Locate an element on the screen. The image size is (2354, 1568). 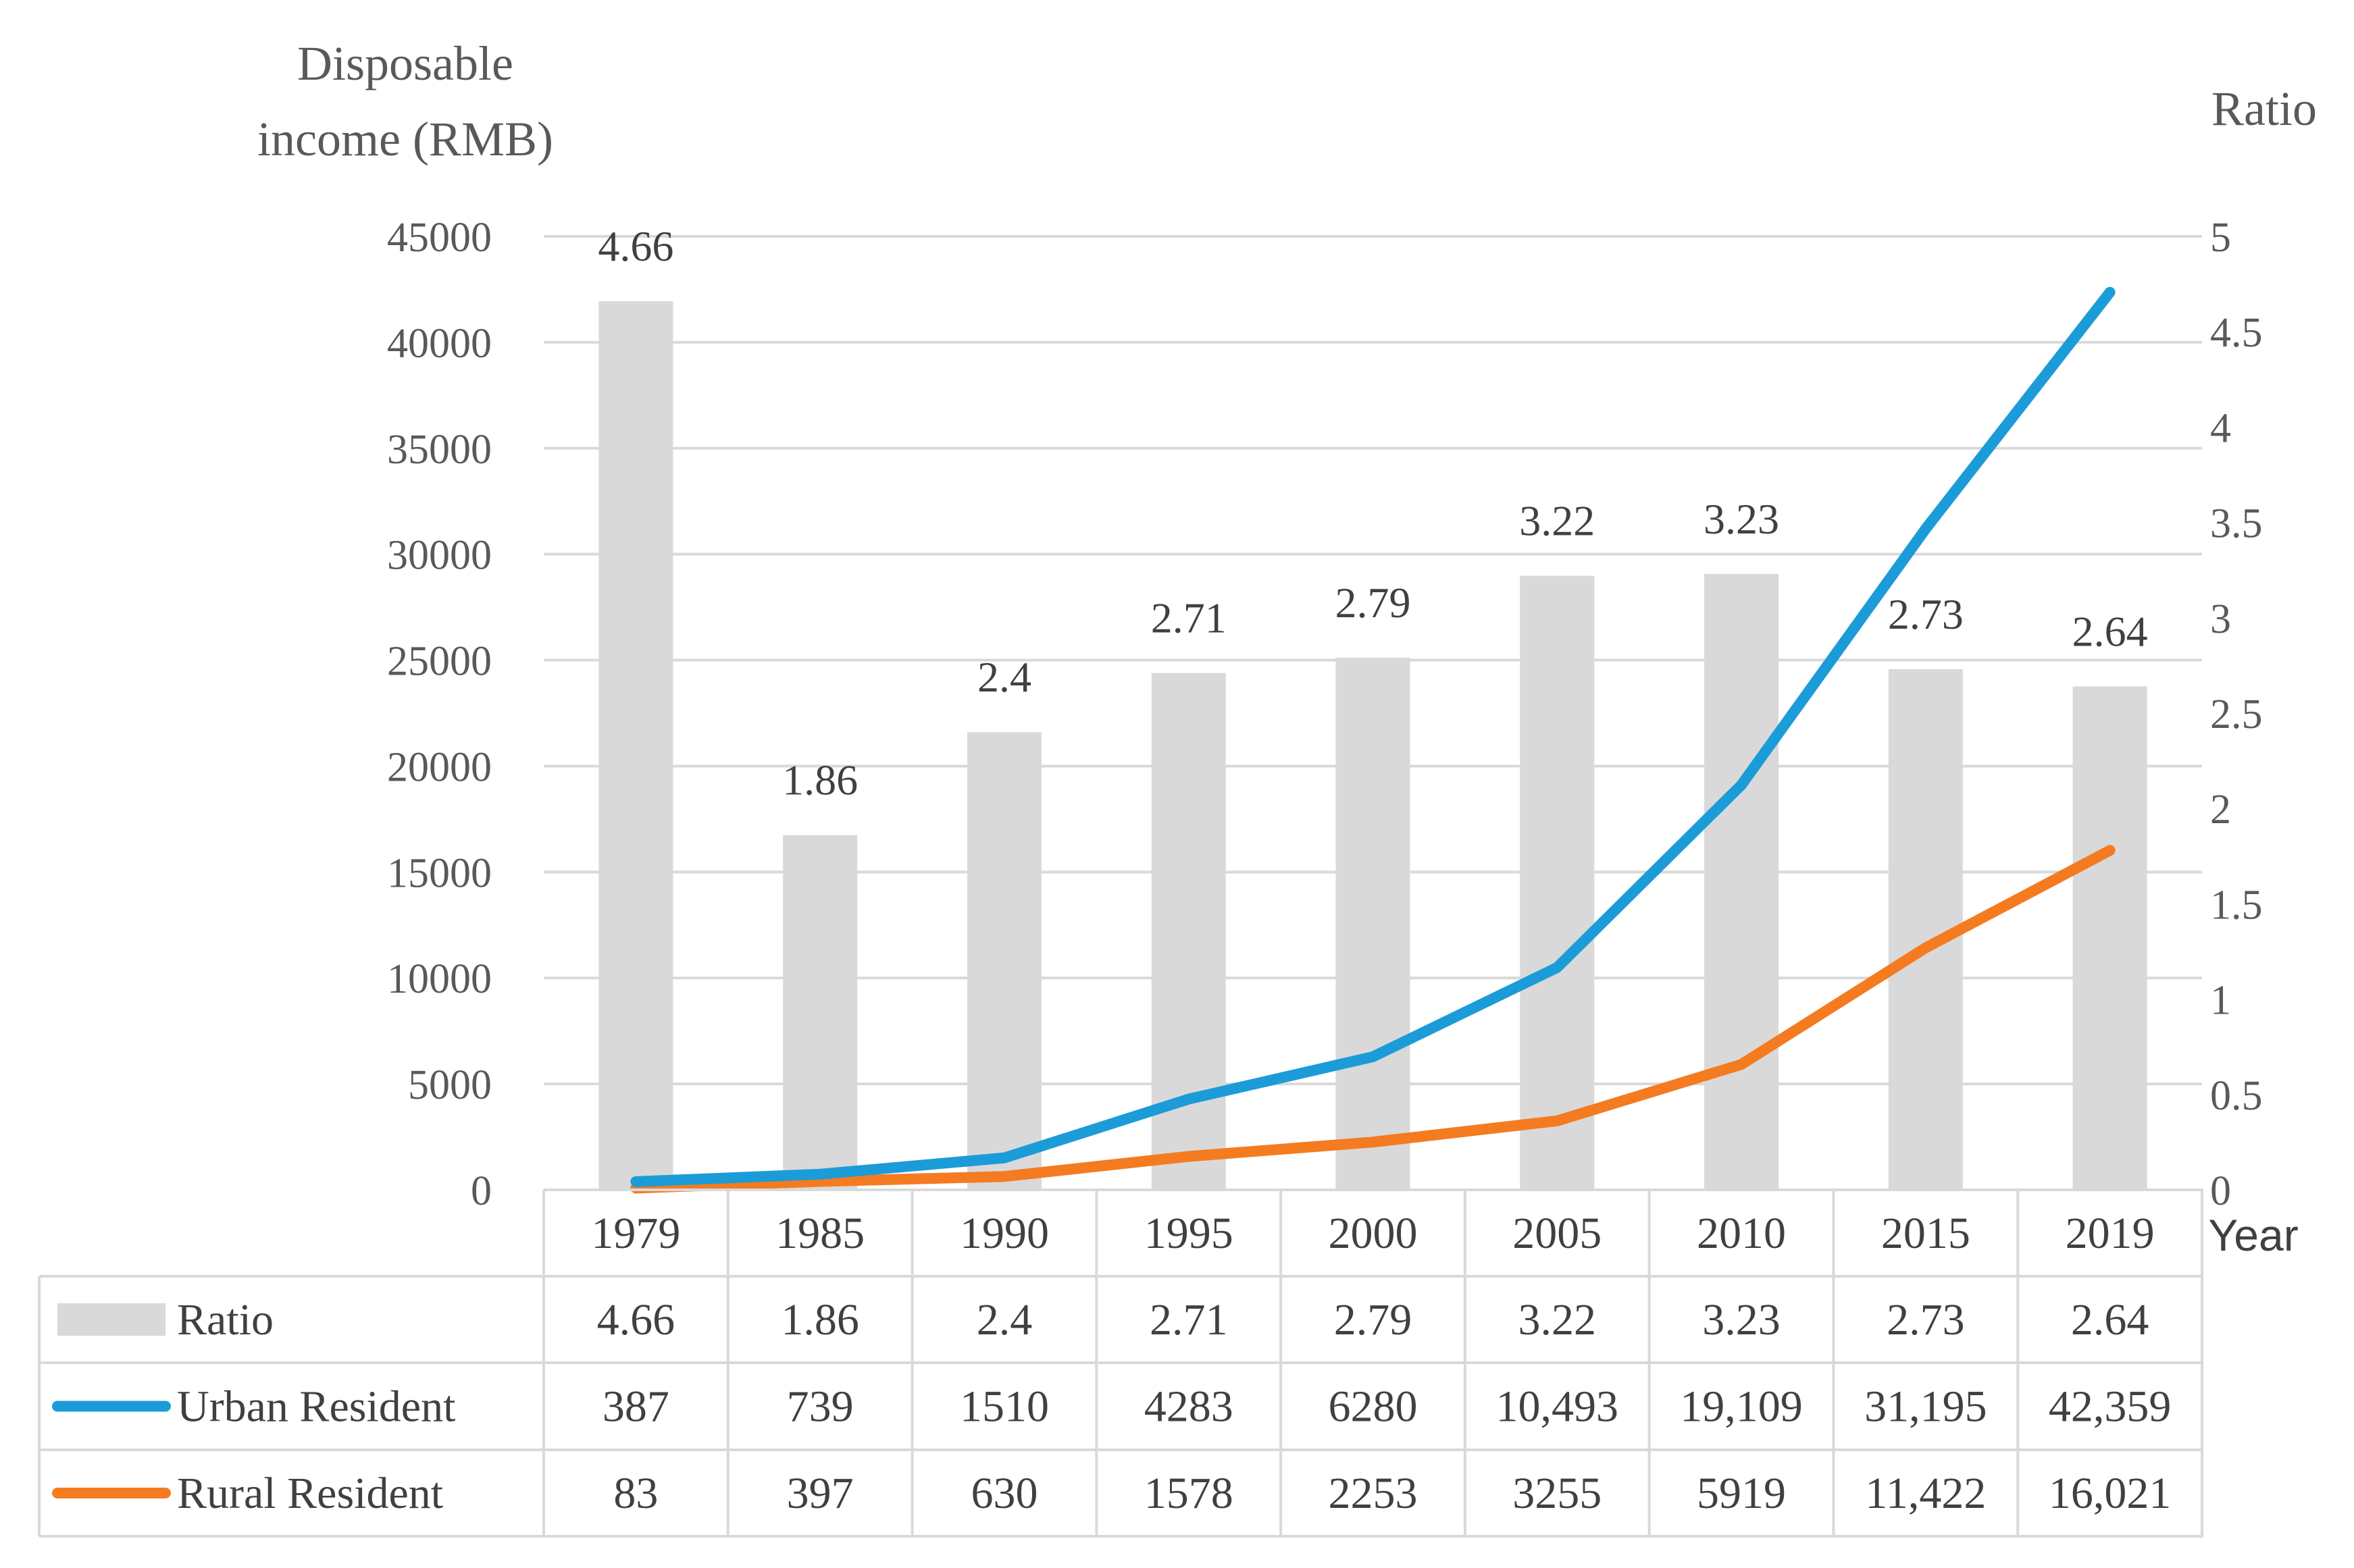
x-axis-title: Year is located at coordinates (2253, 1235).